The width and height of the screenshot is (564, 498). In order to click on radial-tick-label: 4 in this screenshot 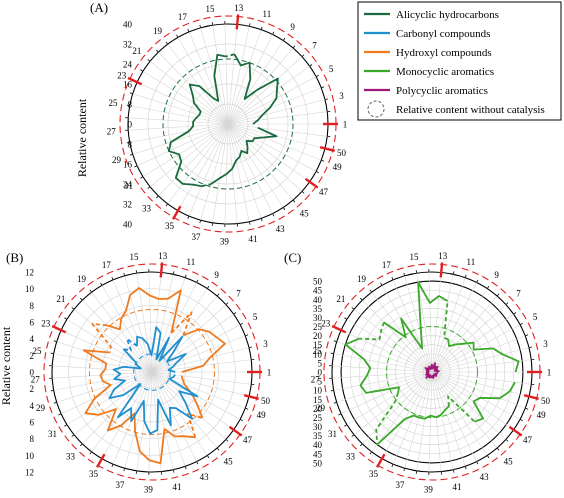, I will do `click(32, 406)`.